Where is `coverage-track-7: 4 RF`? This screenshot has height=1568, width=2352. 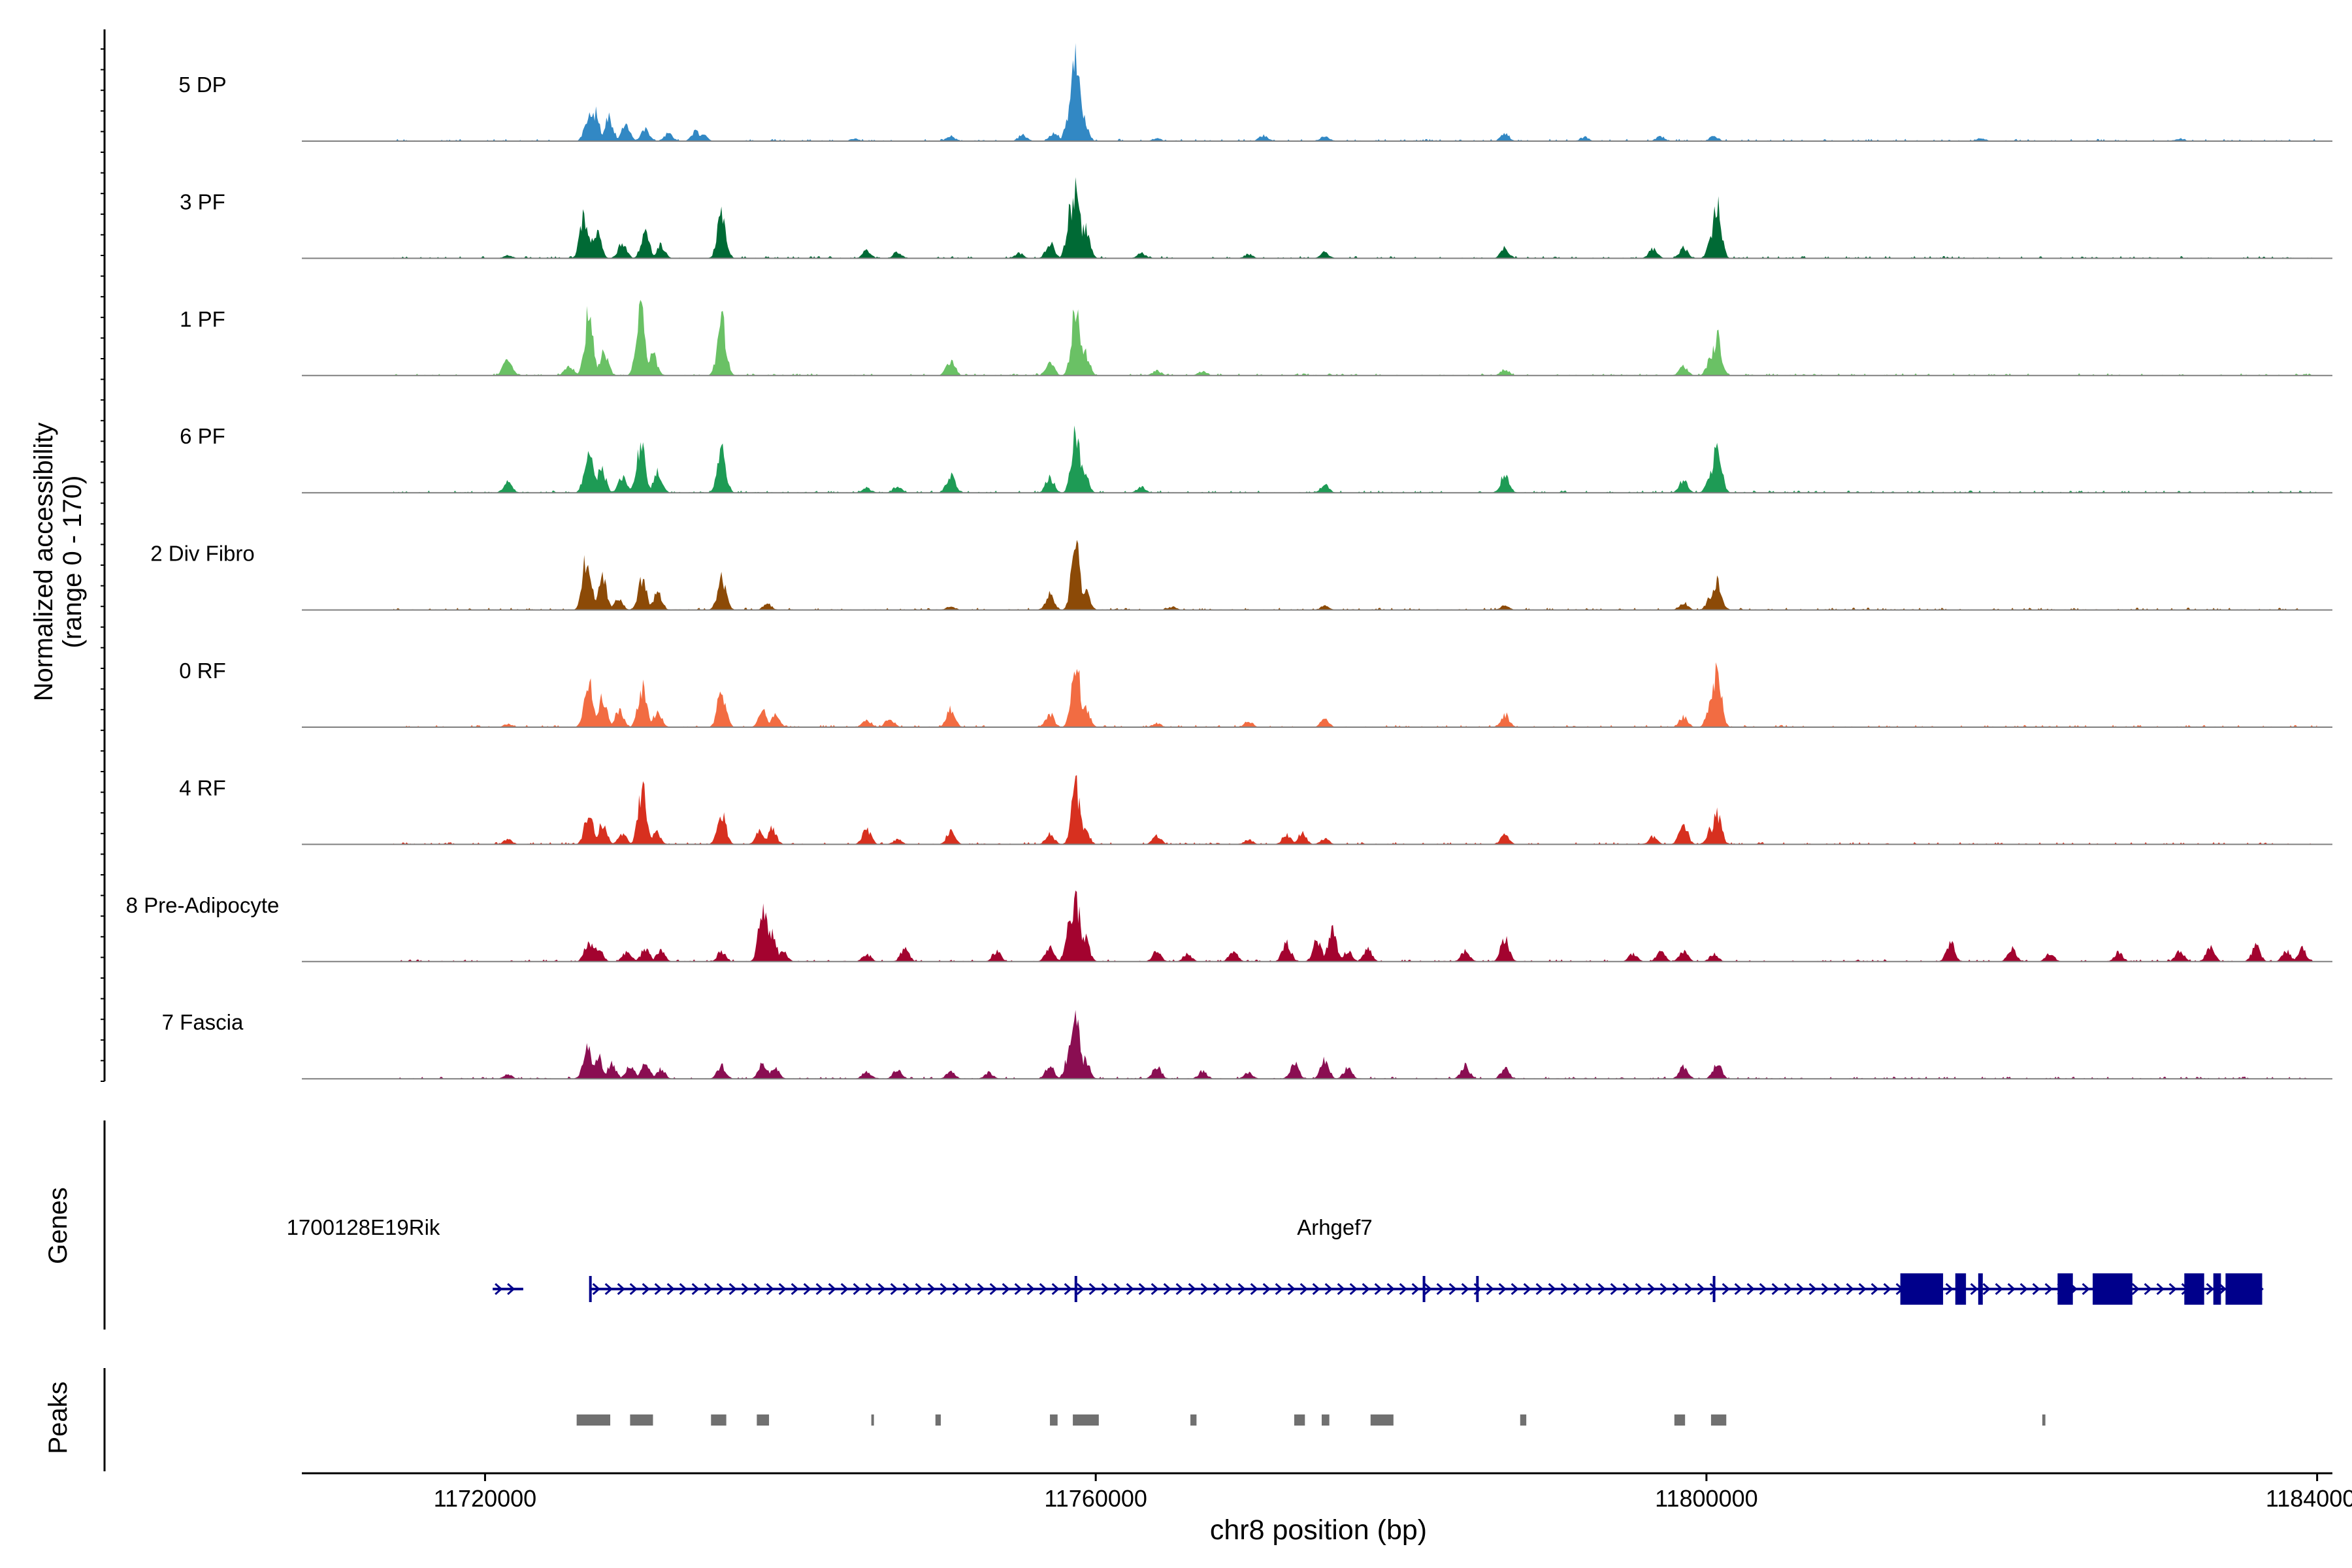 coverage-track-7: 4 RF is located at coordinates (1255, 810).